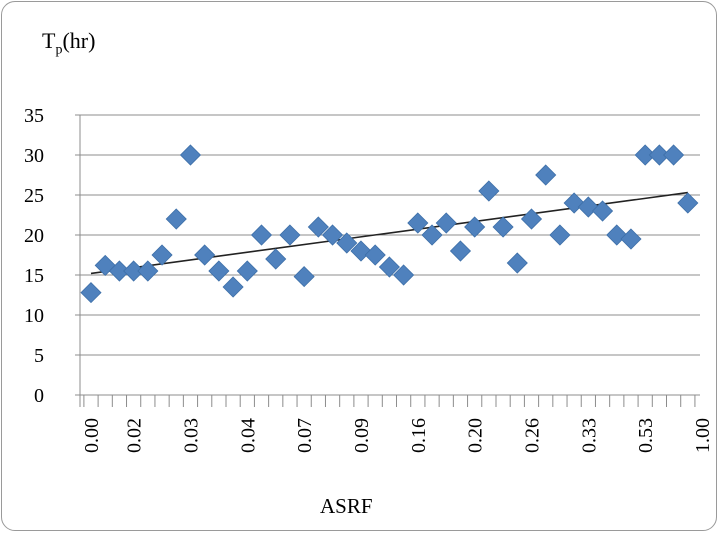 The height and width of the screenshot is (534, 720). What do you see at coordinates (34, 156) in the screenshot?
I see `y-tick-label: 30` at bounding box center [34, 156].